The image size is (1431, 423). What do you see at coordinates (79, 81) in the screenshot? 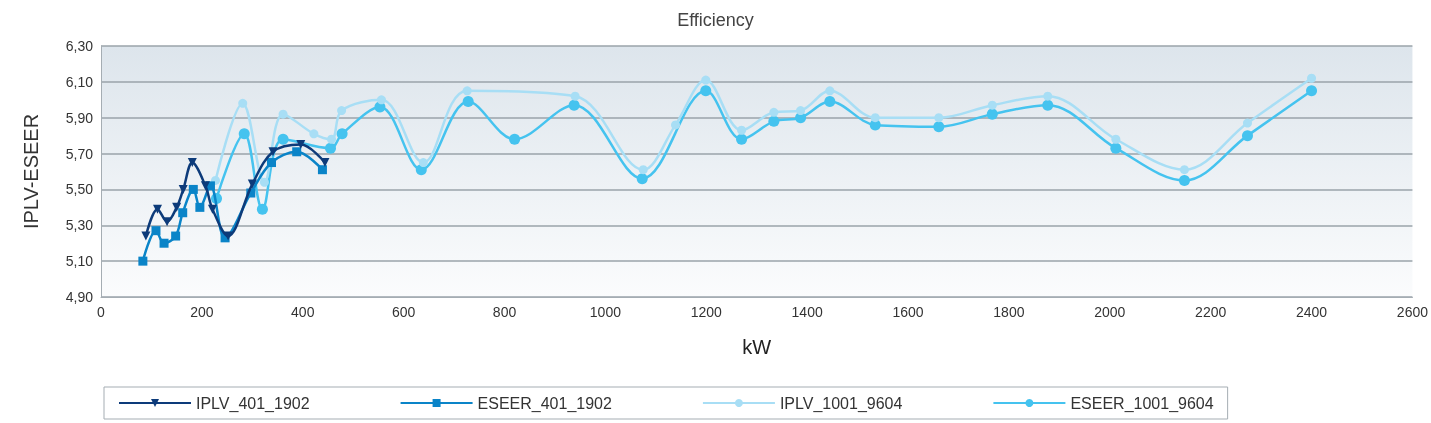
I see `y-tick-label: 6,10` at bounding box center [79, 81].